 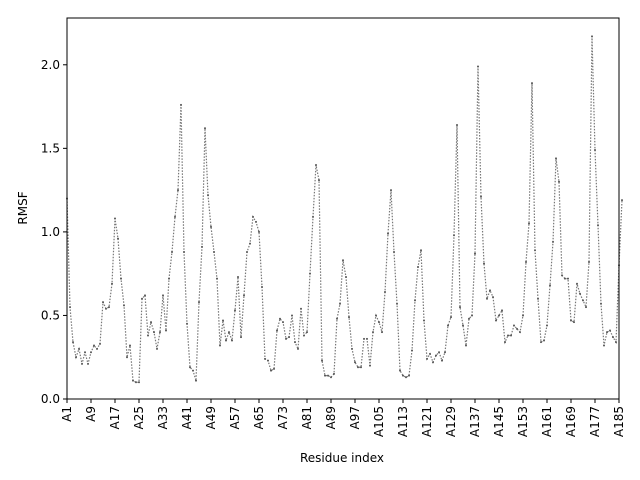 What do you see at coordinates (139, 417) in the screenshot?
I see `x-tick-label: A25` at bounding box center [139, 417].